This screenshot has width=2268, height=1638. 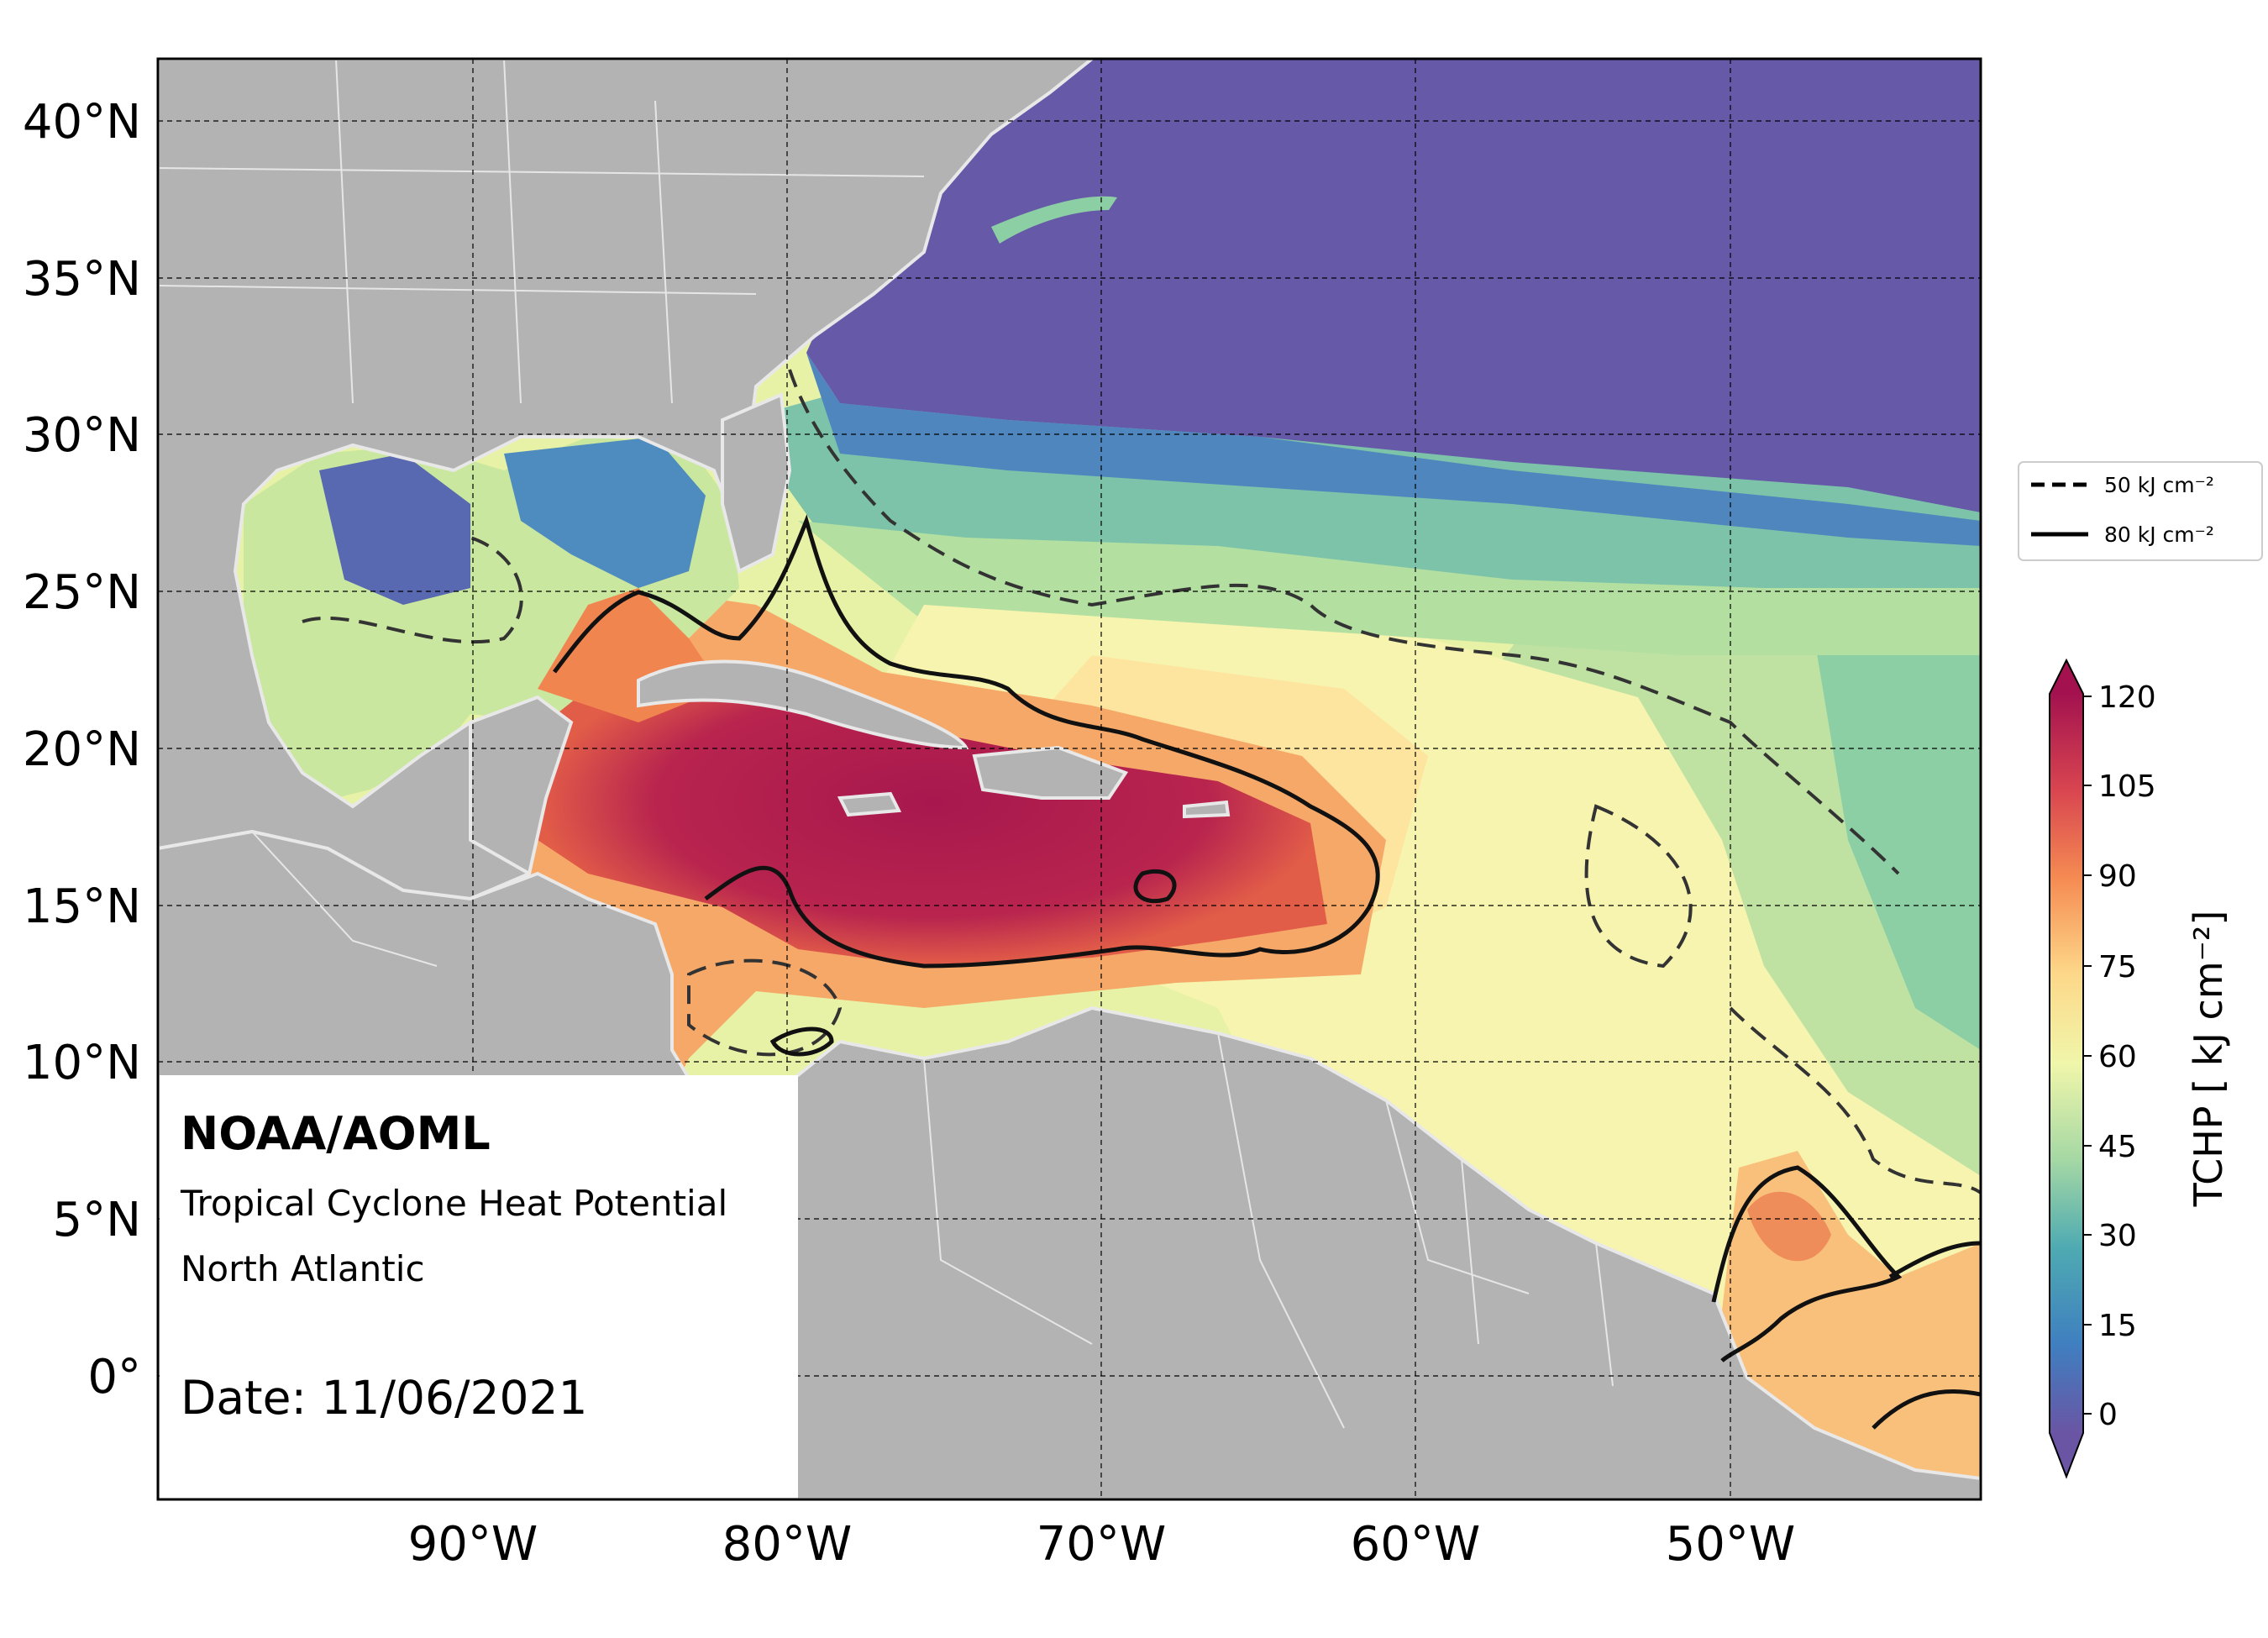 I want to click on lat-tick: 35°N, so click(x=82, y=279).